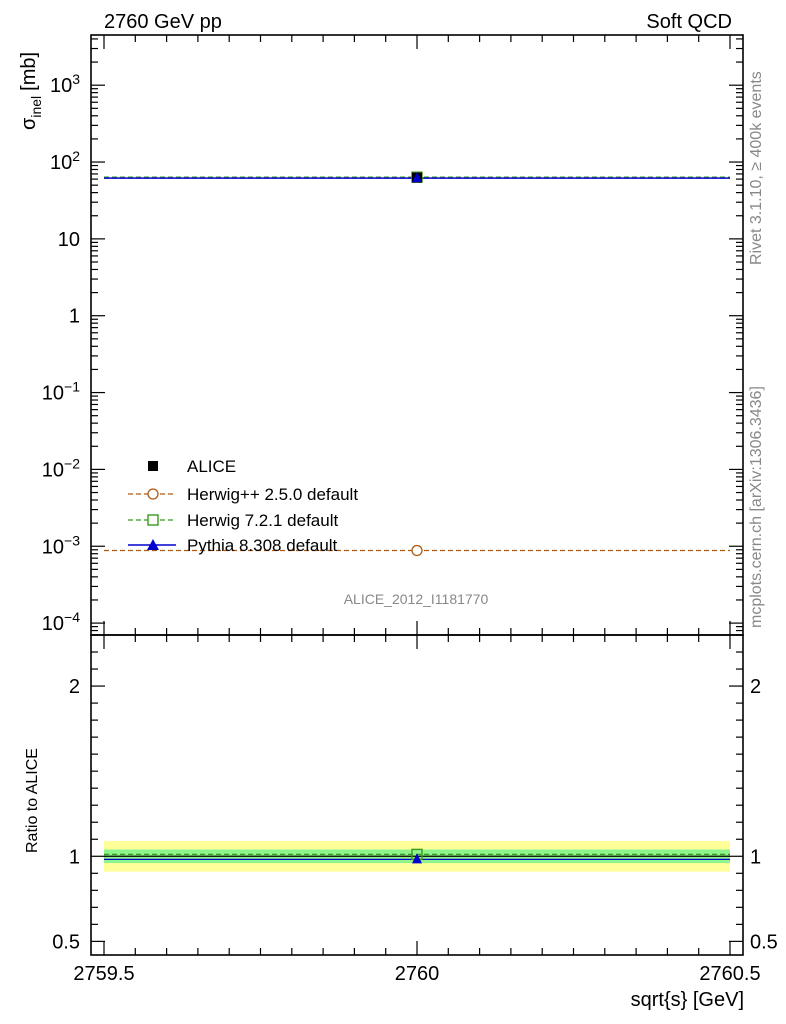  I want to click on legend-herwig7-marker, so click(153, 520).